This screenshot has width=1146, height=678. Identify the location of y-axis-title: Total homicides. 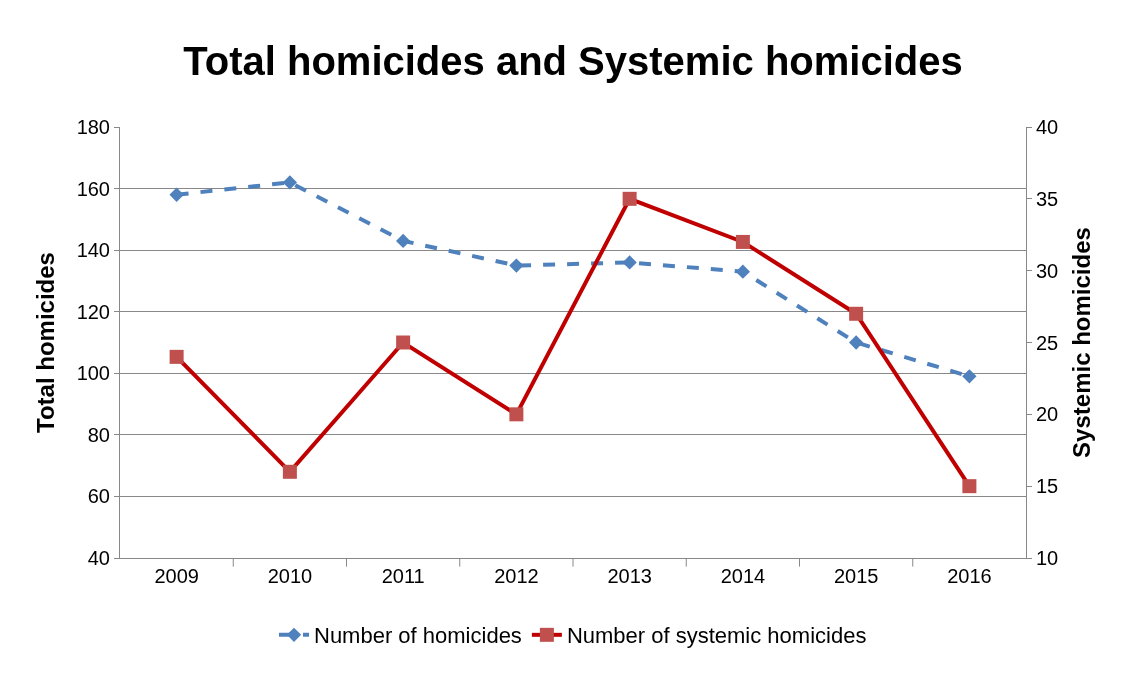
(45, 342).